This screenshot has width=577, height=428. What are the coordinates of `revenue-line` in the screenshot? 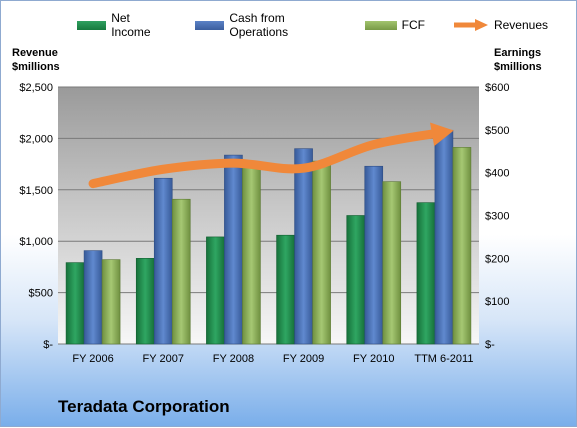 It's located at (268, 158).